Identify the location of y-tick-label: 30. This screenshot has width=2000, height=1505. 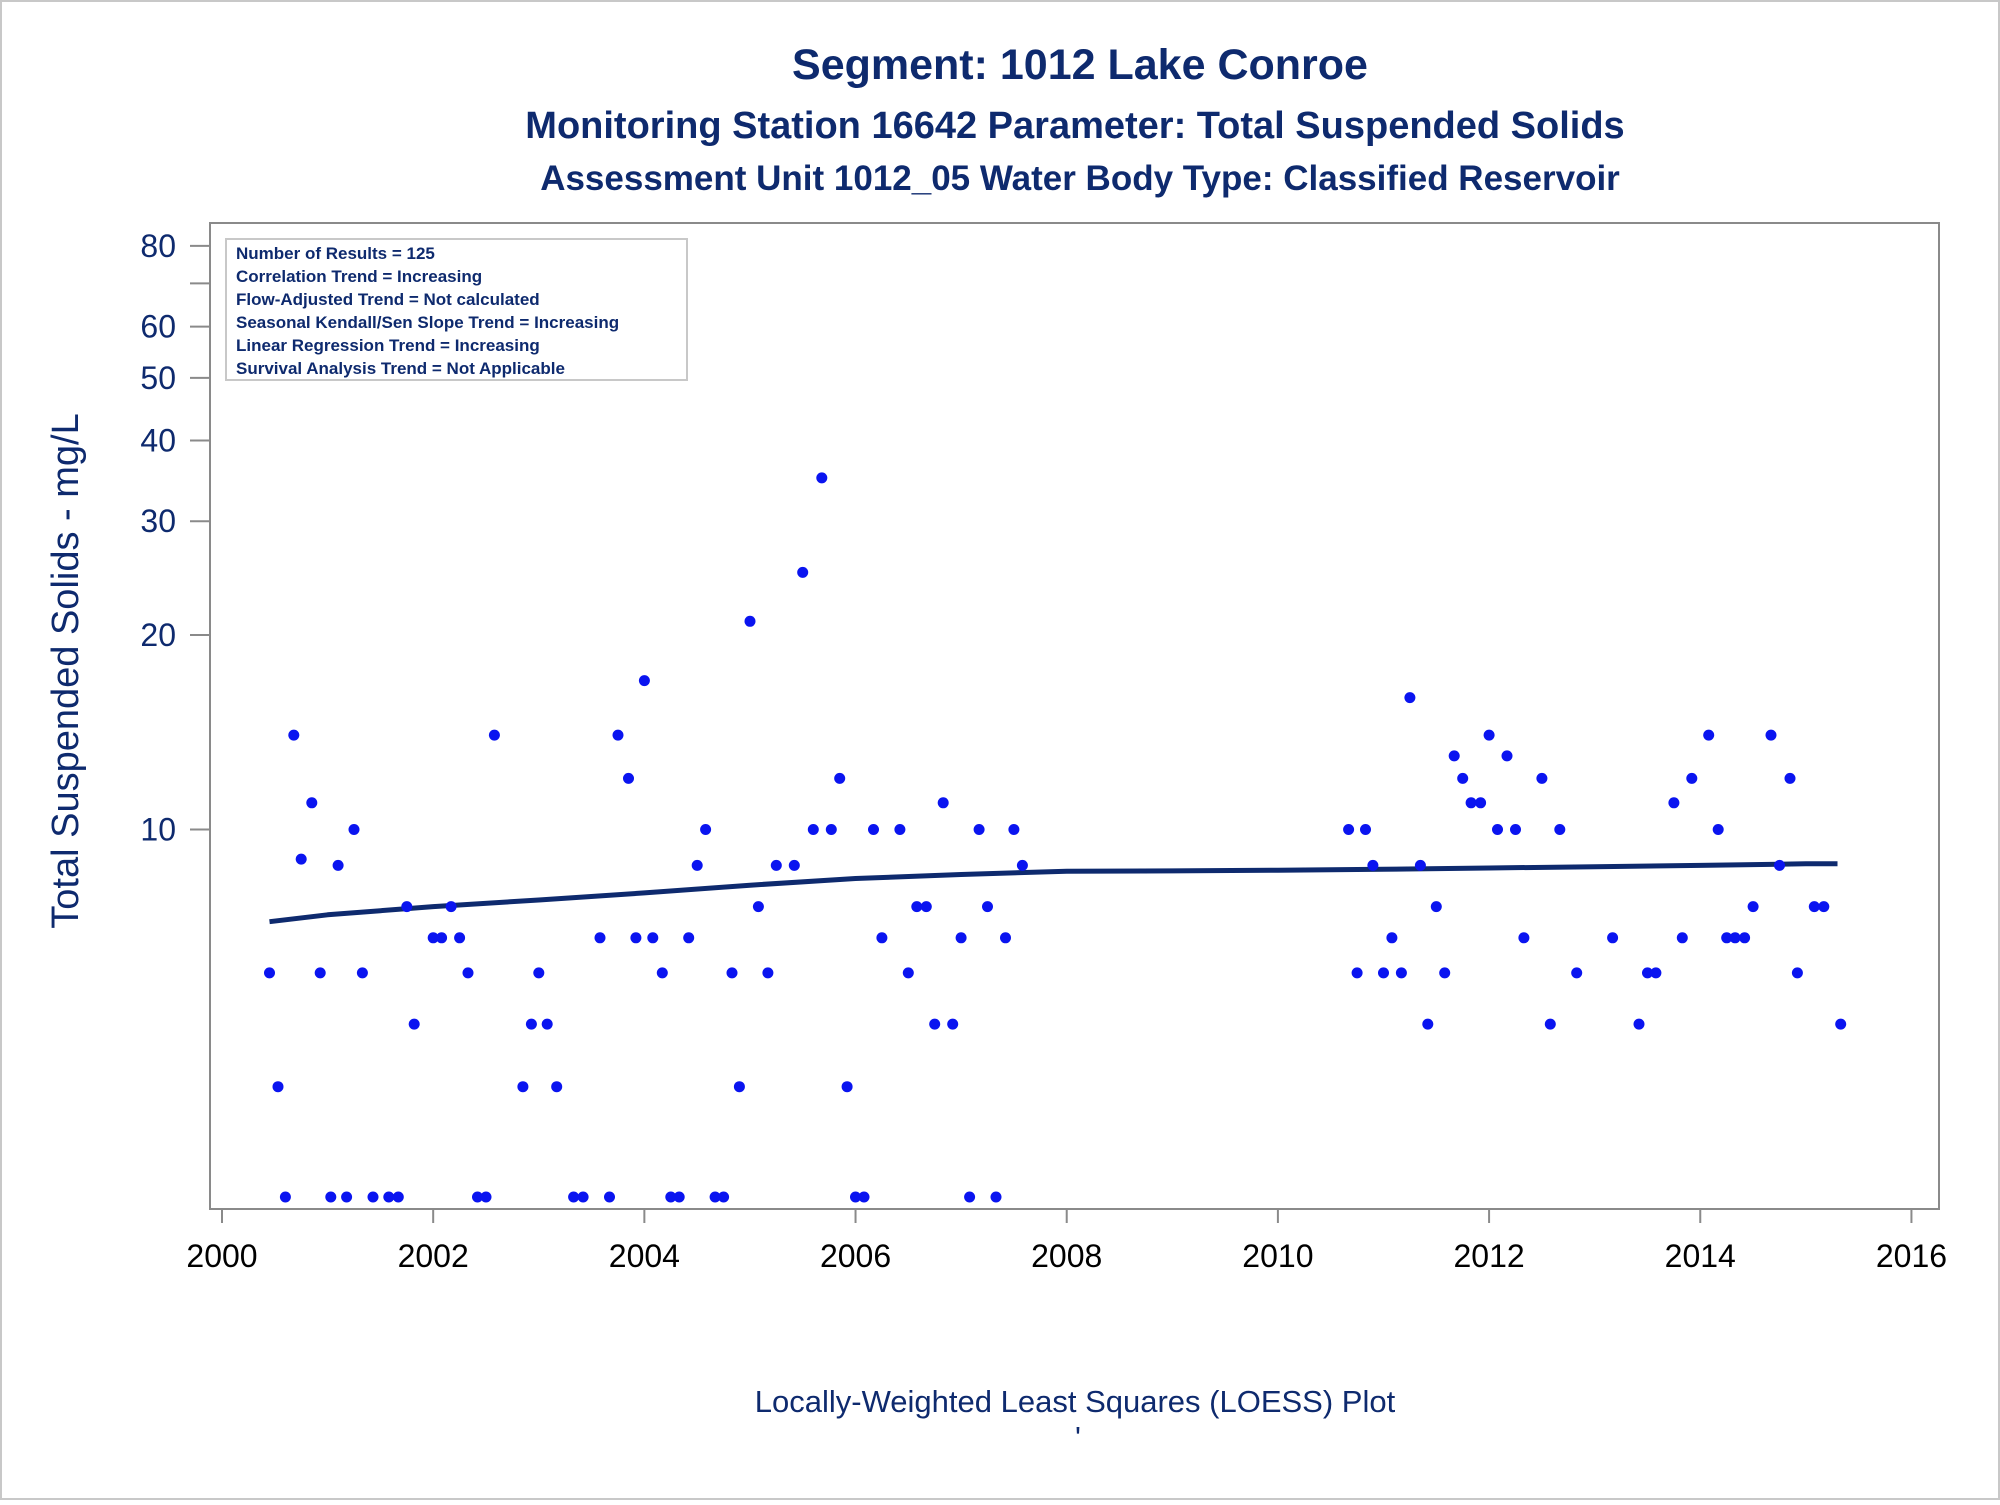
(158, 521).